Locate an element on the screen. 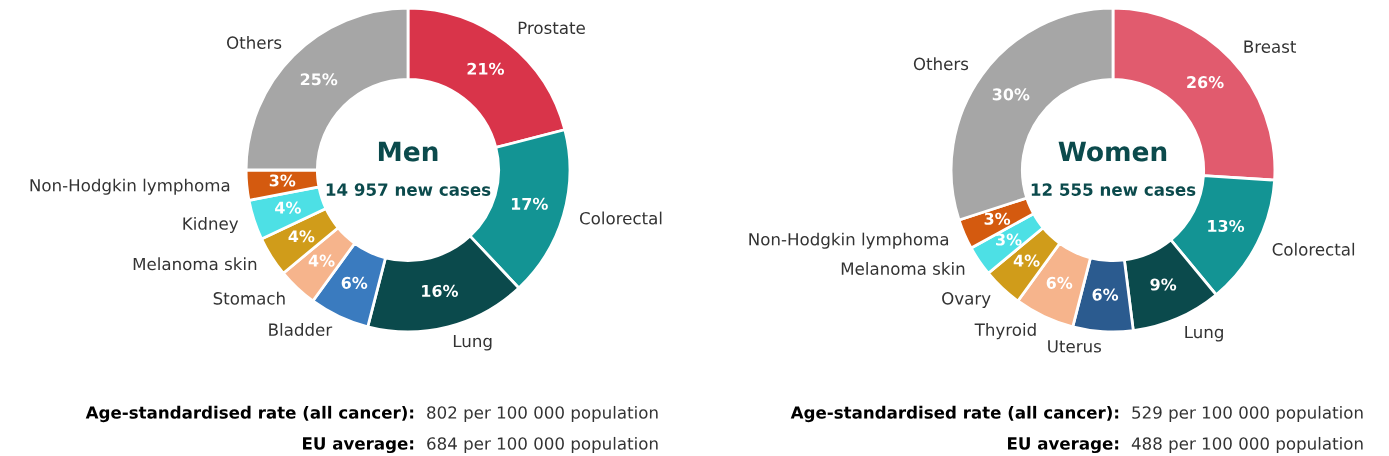 This screenshot has width=1389, height=456. data-label: 16% is located at coordinates (440, 290).